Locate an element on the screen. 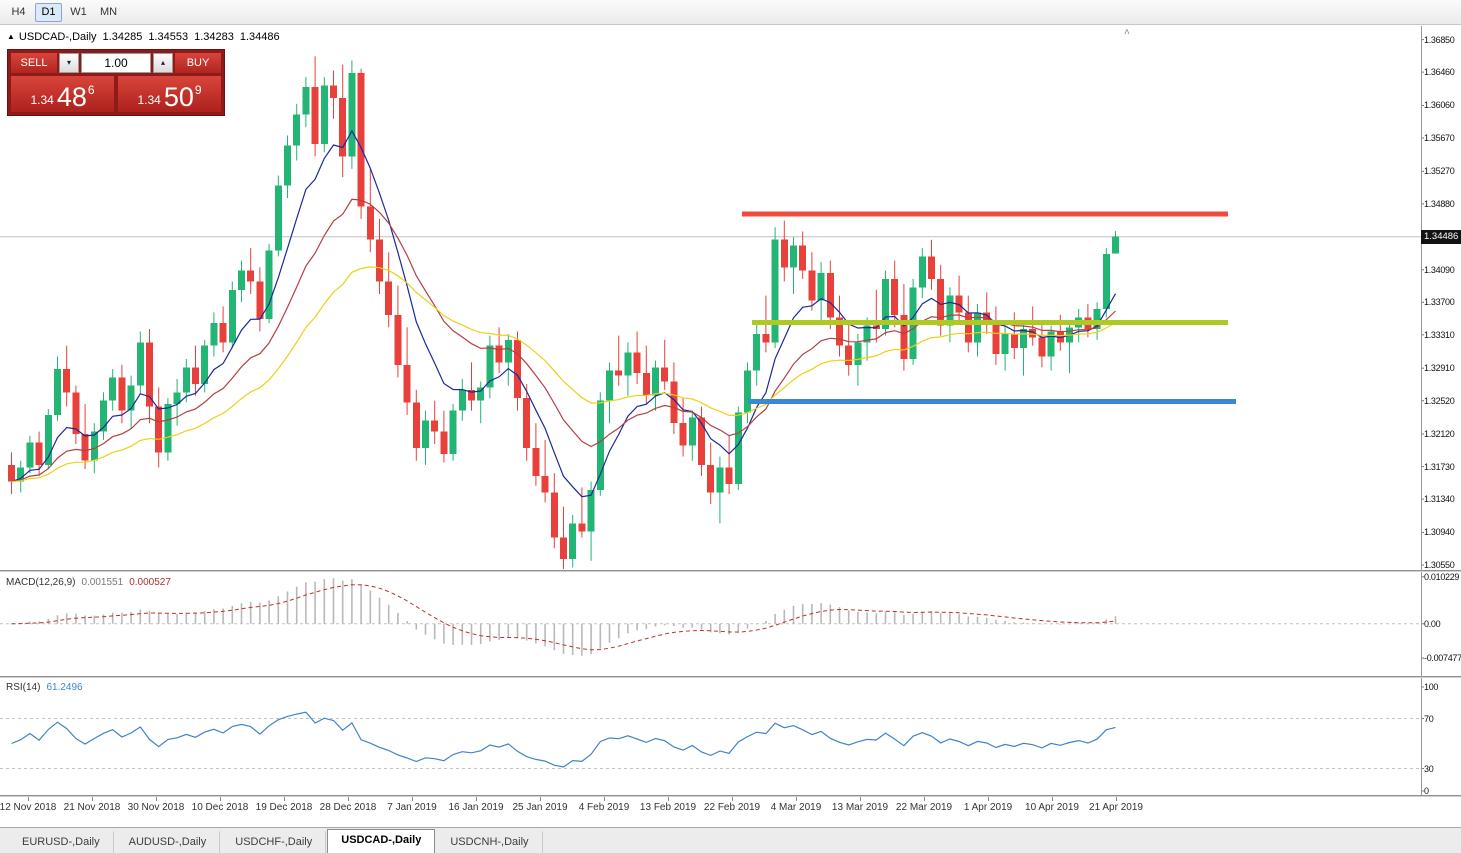 Image resolution: width=1461 pixels, height=853 pixels. macd-main-value: 0.001551 is located at coordinates (102, 582).